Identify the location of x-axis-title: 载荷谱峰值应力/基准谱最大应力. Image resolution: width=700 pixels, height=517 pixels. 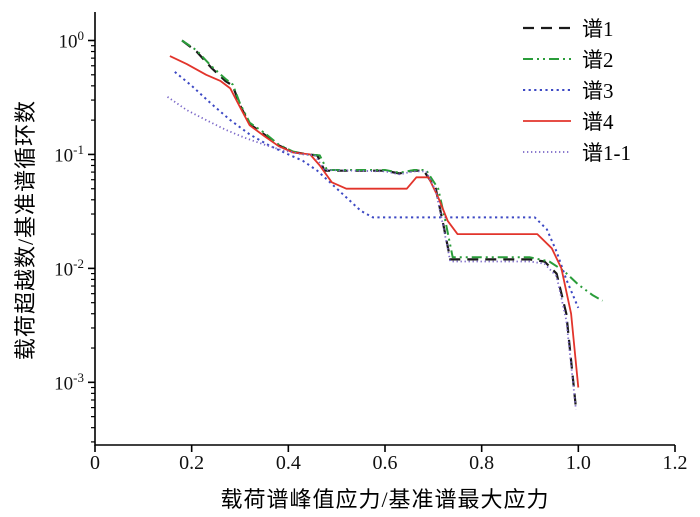
(385, 499).